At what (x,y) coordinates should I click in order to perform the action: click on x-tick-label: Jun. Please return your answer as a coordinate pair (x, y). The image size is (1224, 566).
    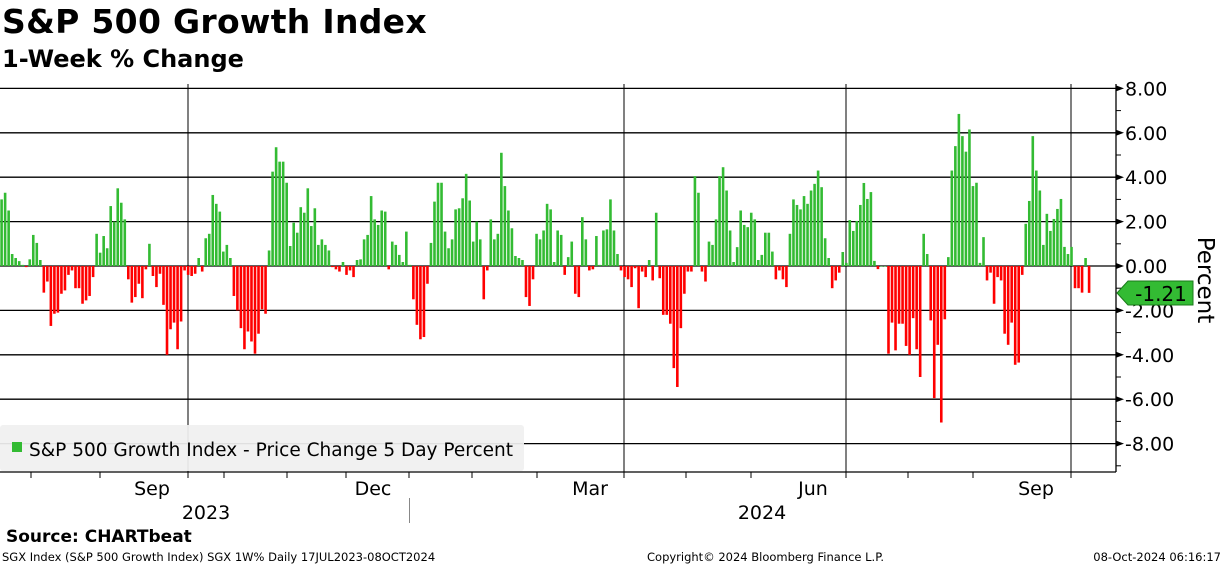
    Looking at the image, I should click on (812, 489).